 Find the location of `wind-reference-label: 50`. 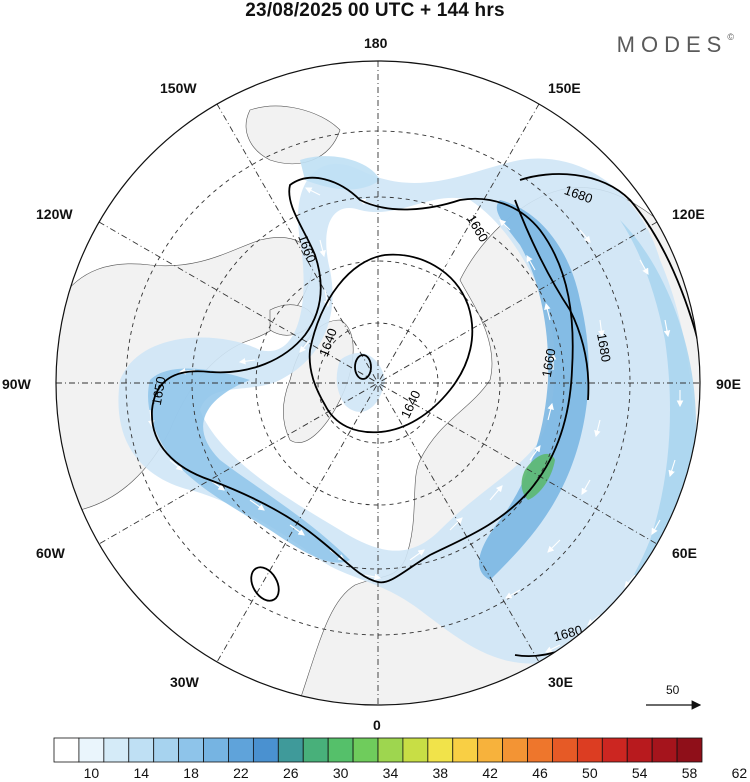

wind-reference-label: 50 is located at coordinates (673, 690).